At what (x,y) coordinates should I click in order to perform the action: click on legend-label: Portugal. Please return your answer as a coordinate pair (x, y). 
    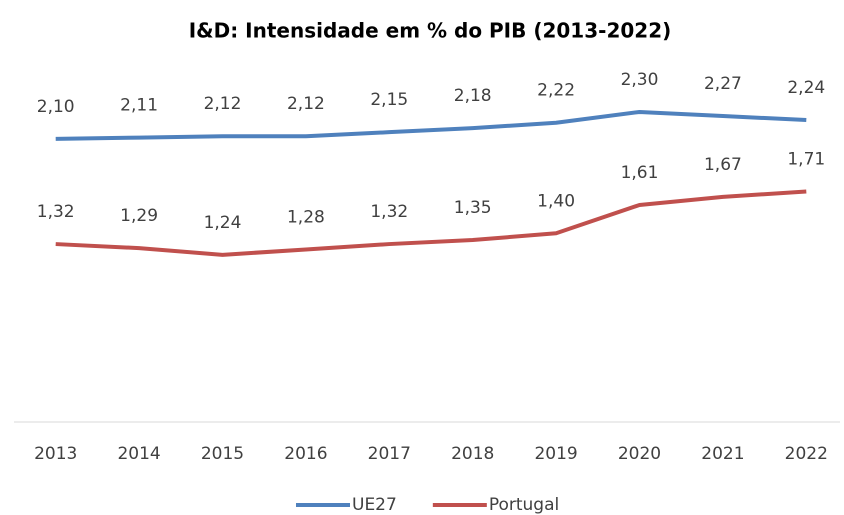
    Looking at the image, I should click on (524, 505).